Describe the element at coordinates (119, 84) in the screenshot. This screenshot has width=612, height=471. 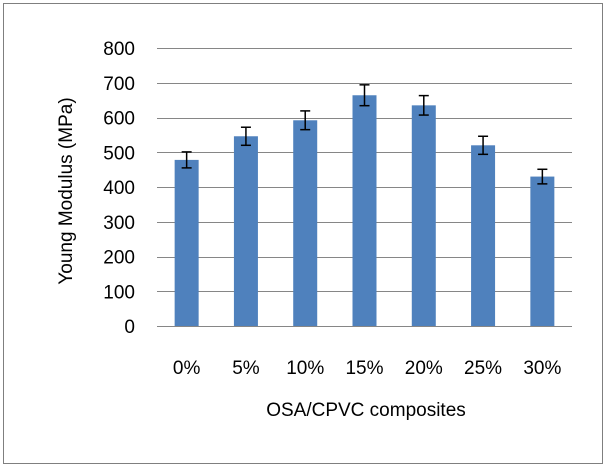
I see `y-tick-label: 700` at that location.